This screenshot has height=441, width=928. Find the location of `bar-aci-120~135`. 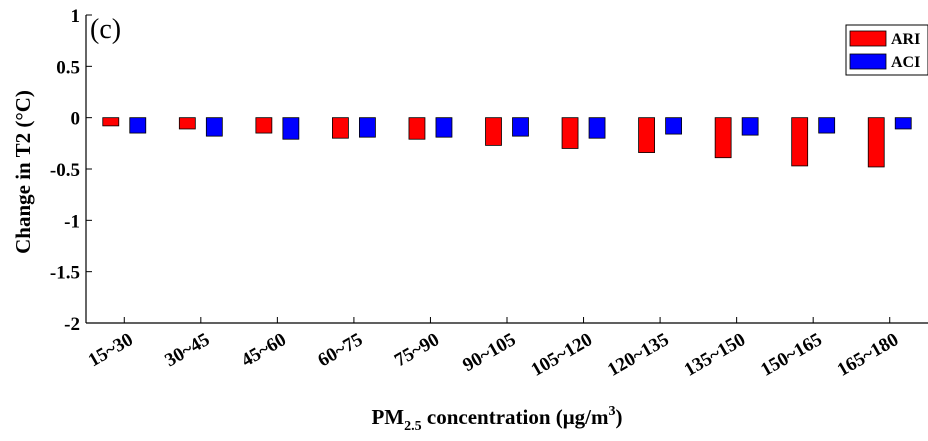

bar-aci-120~135 is located at coordinates (673, 126).